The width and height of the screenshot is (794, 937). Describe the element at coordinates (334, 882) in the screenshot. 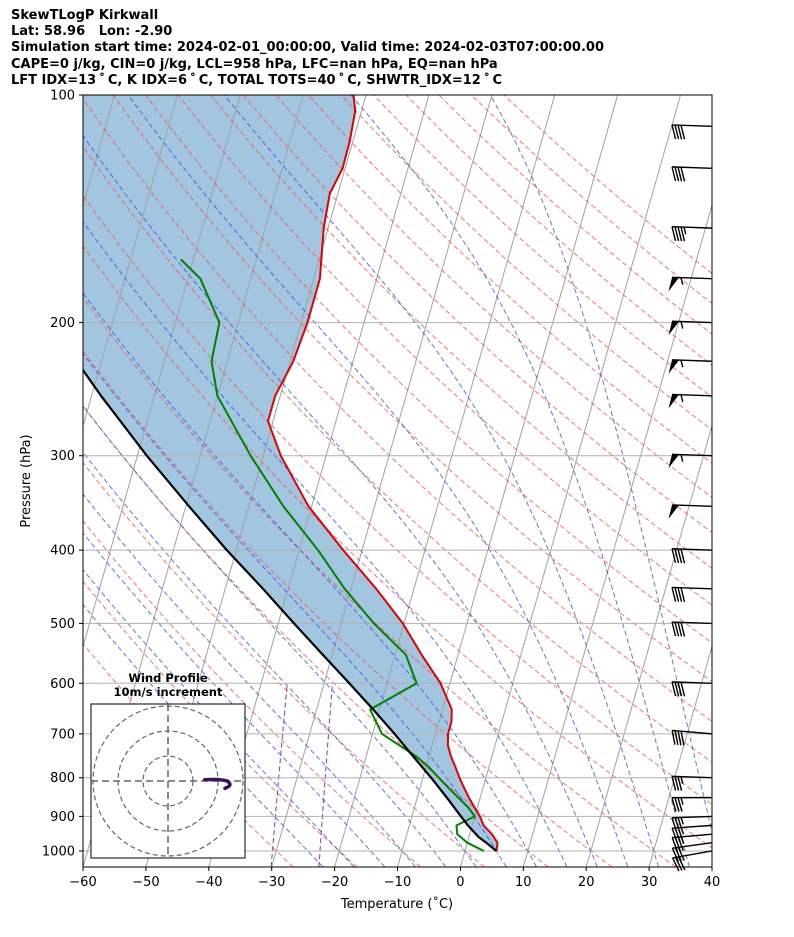

I see `x-tick-label: −20` at that location.